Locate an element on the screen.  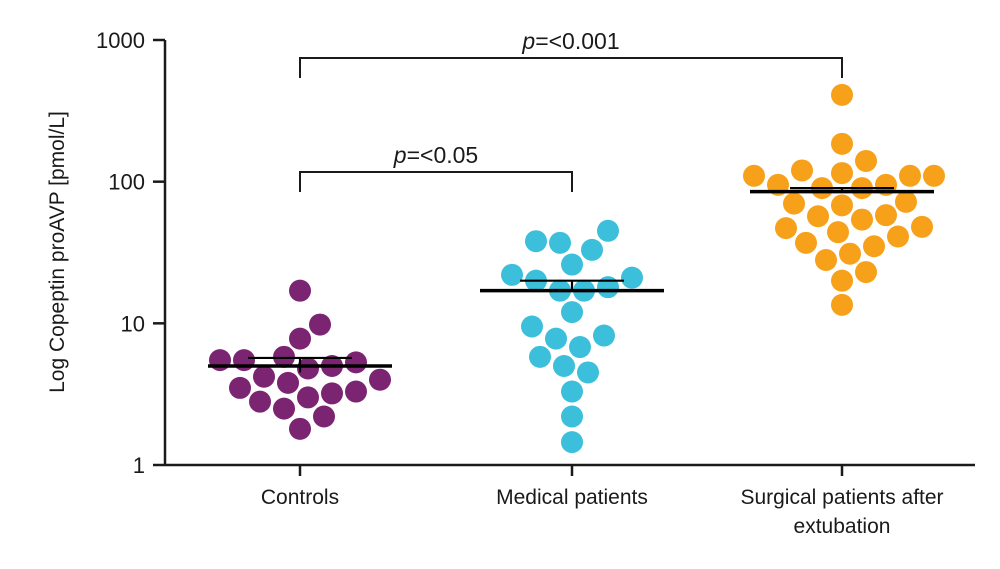
p-value-text: =<0.001 is located at coordinates (577, 41).